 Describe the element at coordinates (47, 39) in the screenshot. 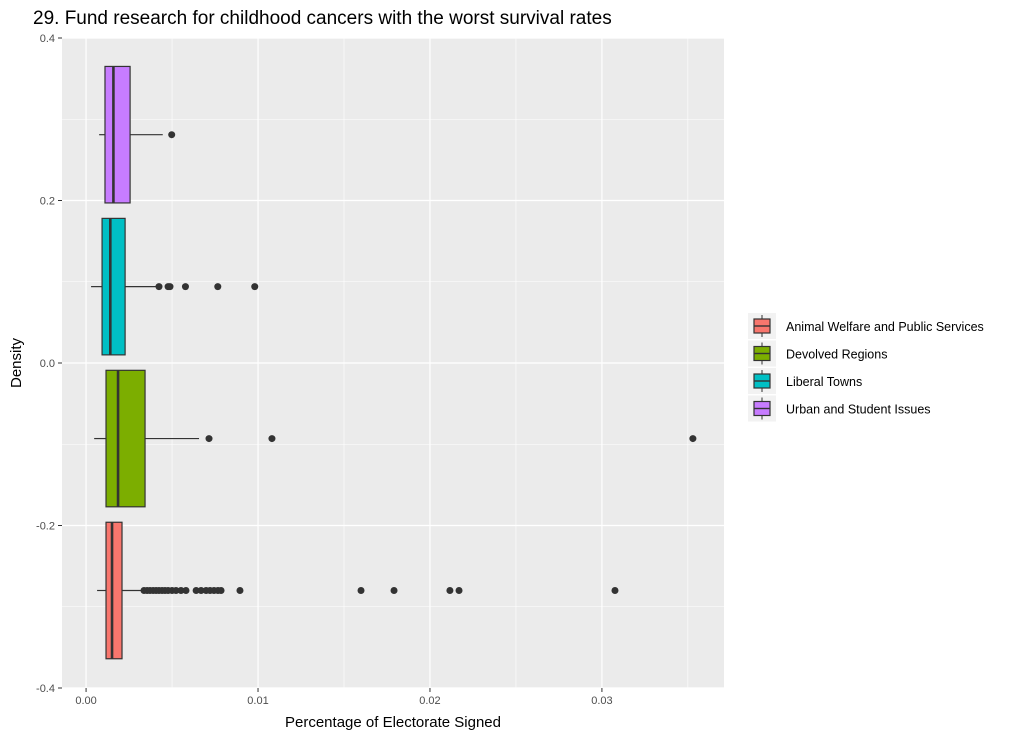

I see `y-tick-label: 0.4` at that location.